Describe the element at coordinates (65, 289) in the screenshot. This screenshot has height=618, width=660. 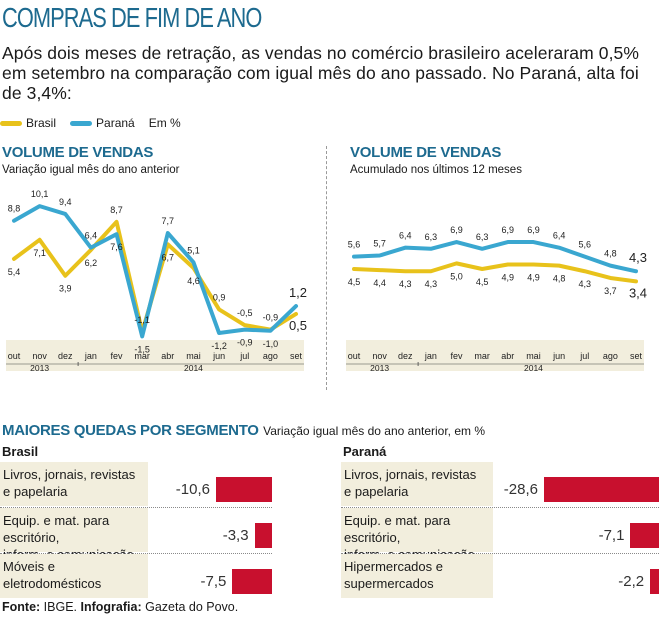
I see `data-label: 3,9` at that location.